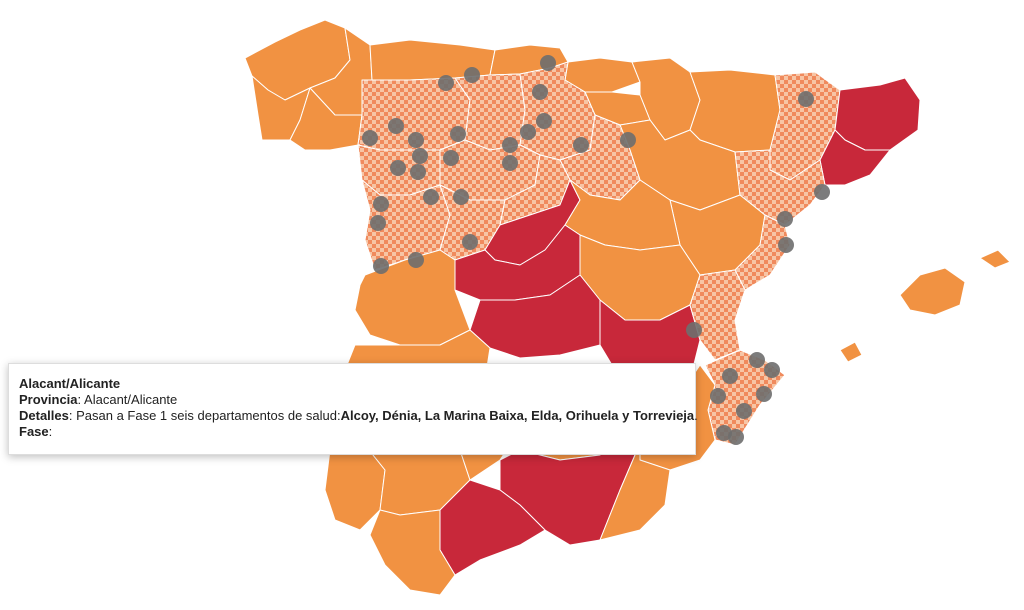  I want to click on region-tooltip: Alacant/Alicante Provincia, so click(353, 409).